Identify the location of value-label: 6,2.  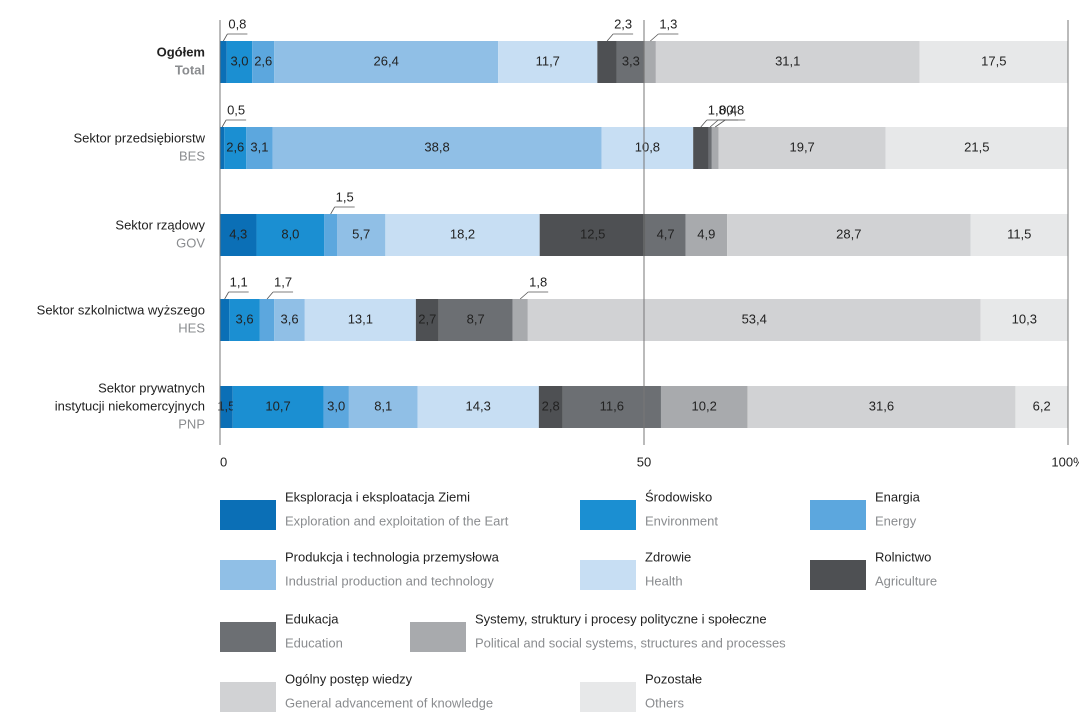
(1042, 405).